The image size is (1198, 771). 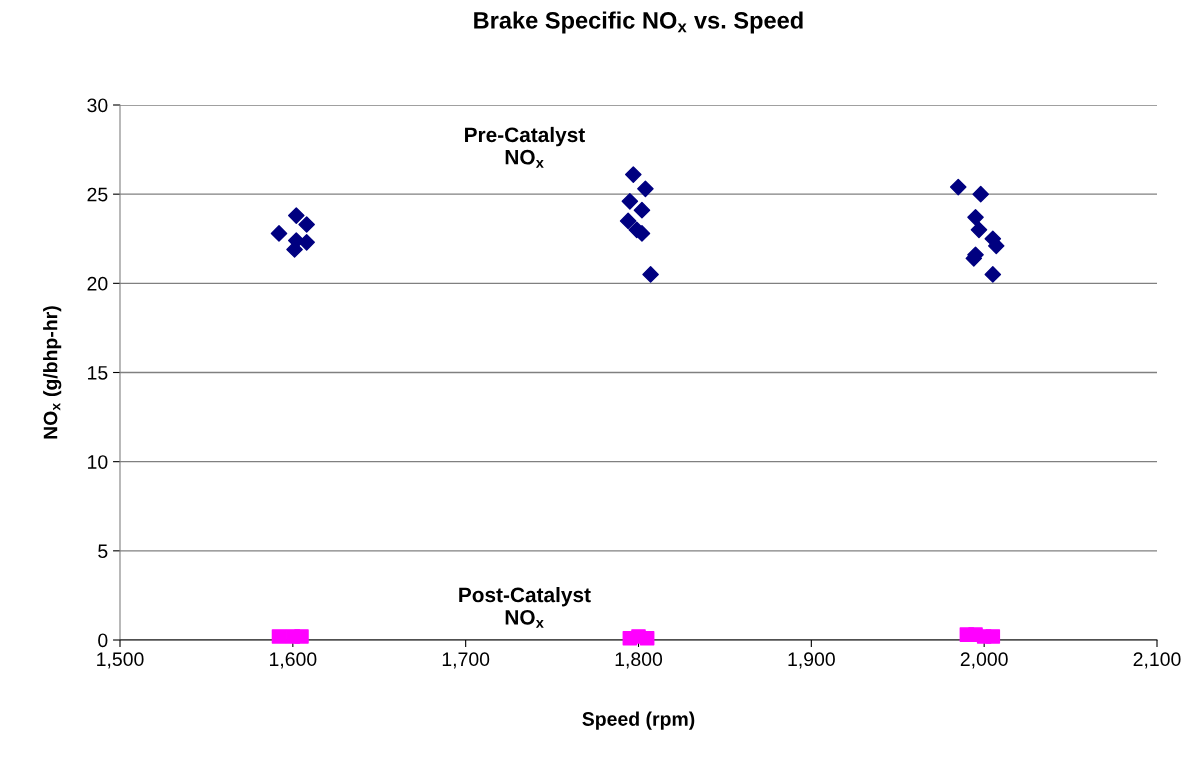 What do you see at coordinates (1157, 660) in the screenshot?
I see `x-tick-label: 2,100` at bounding box center [1157, 660].